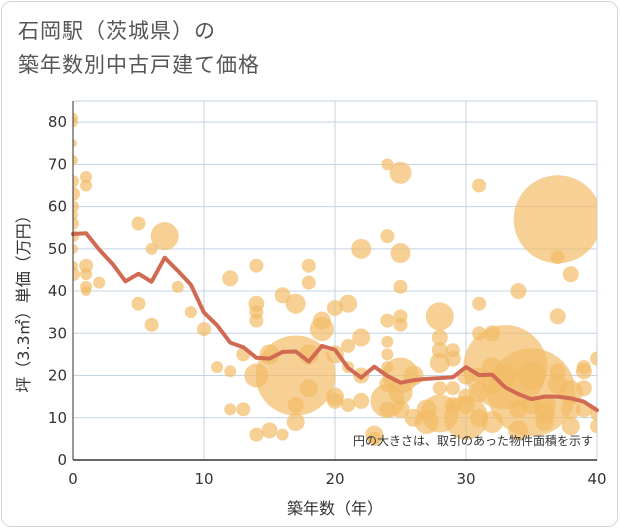  Describe the element at coordinates (62, 460) in the screenshot. I see `y-tick-label: 0` at that location.